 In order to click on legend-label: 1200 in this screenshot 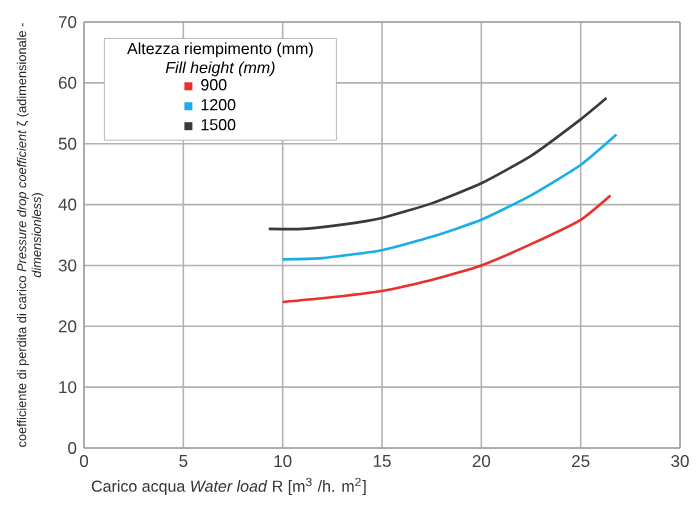, I will do `click(218, 105)`.